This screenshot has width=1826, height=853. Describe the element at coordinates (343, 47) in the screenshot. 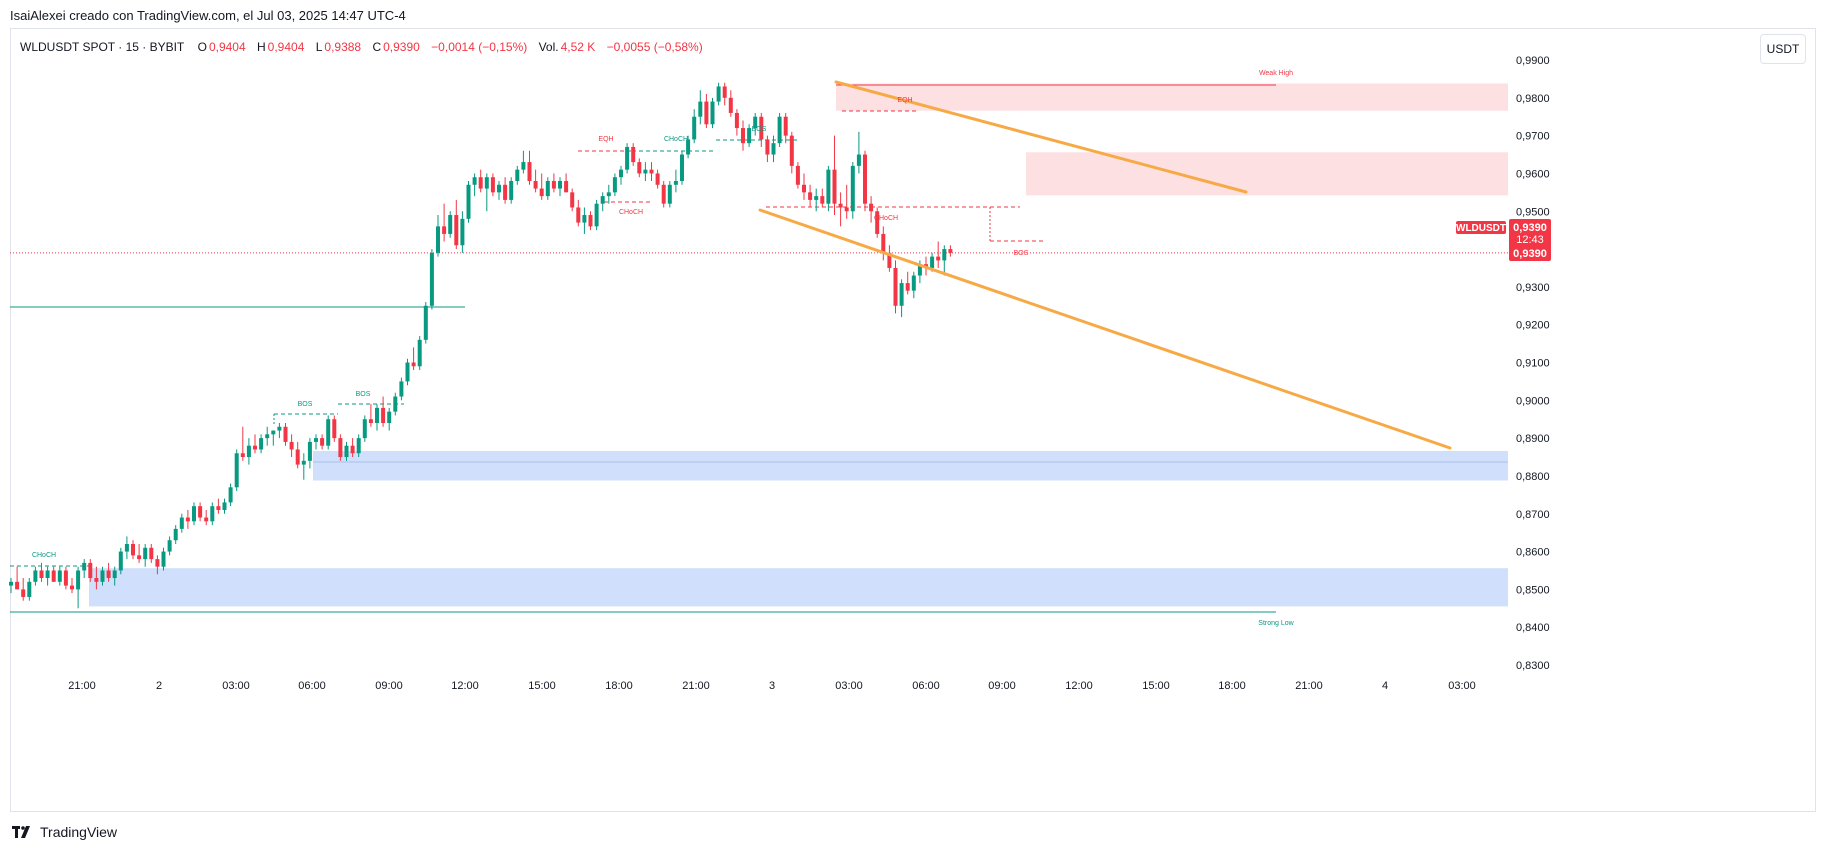

I see `low-value: 0,9388` at that location.